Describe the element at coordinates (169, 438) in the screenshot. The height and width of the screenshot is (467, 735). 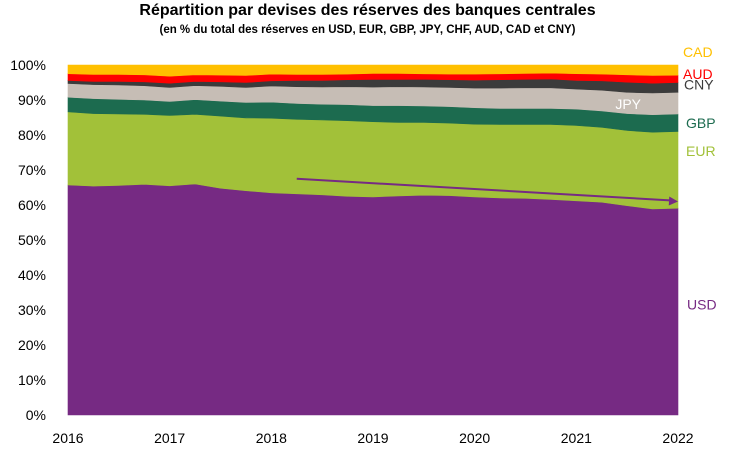
I see `x-tick-label: 2017` at that location.